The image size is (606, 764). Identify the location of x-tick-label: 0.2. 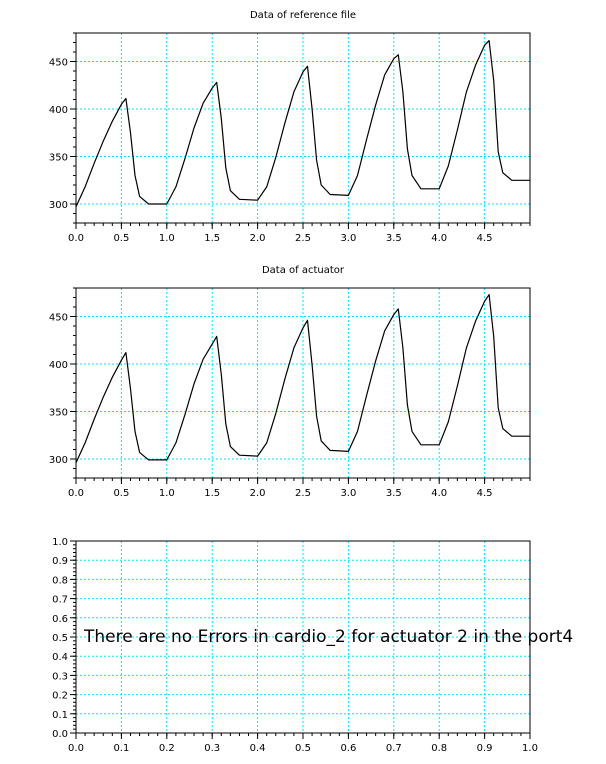
(167, 748).